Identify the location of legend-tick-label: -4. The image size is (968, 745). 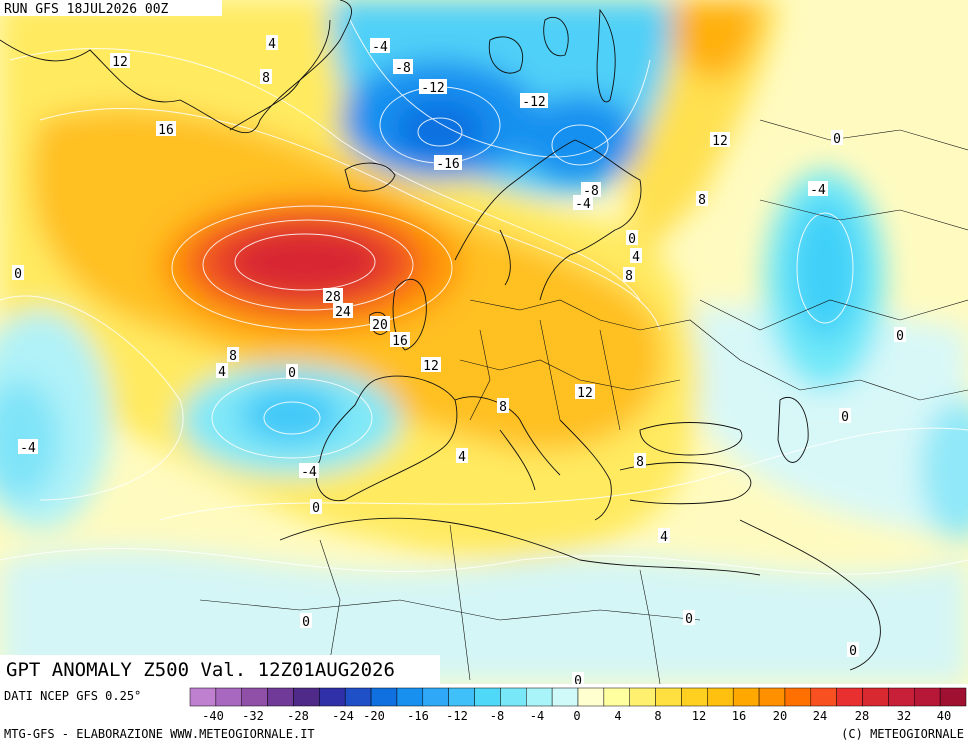
(537, 716).